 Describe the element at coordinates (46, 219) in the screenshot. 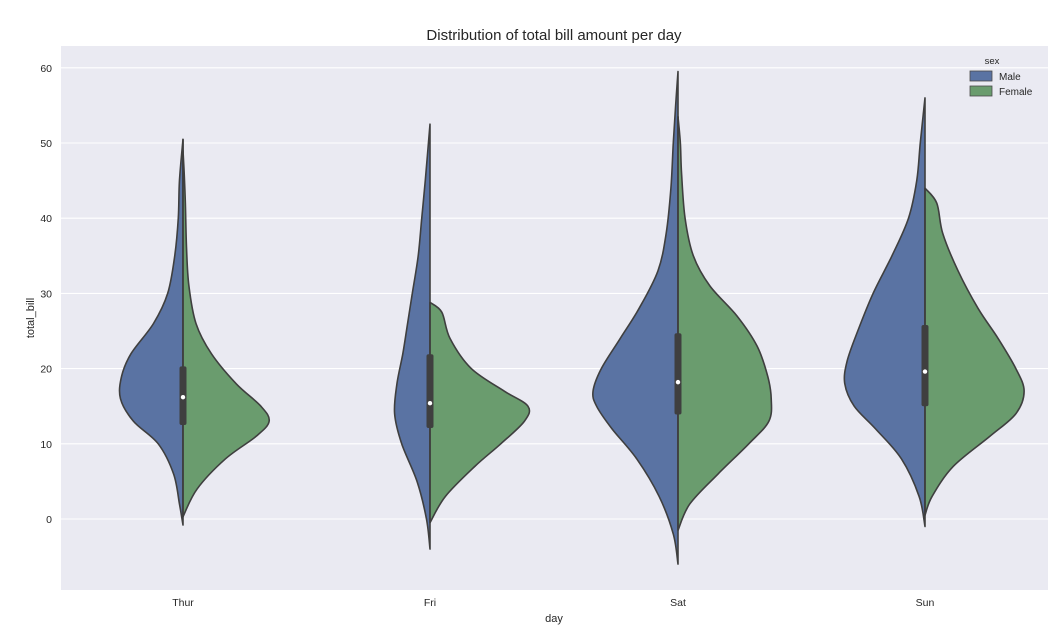

I see `y-tick-label: 40` at that location.